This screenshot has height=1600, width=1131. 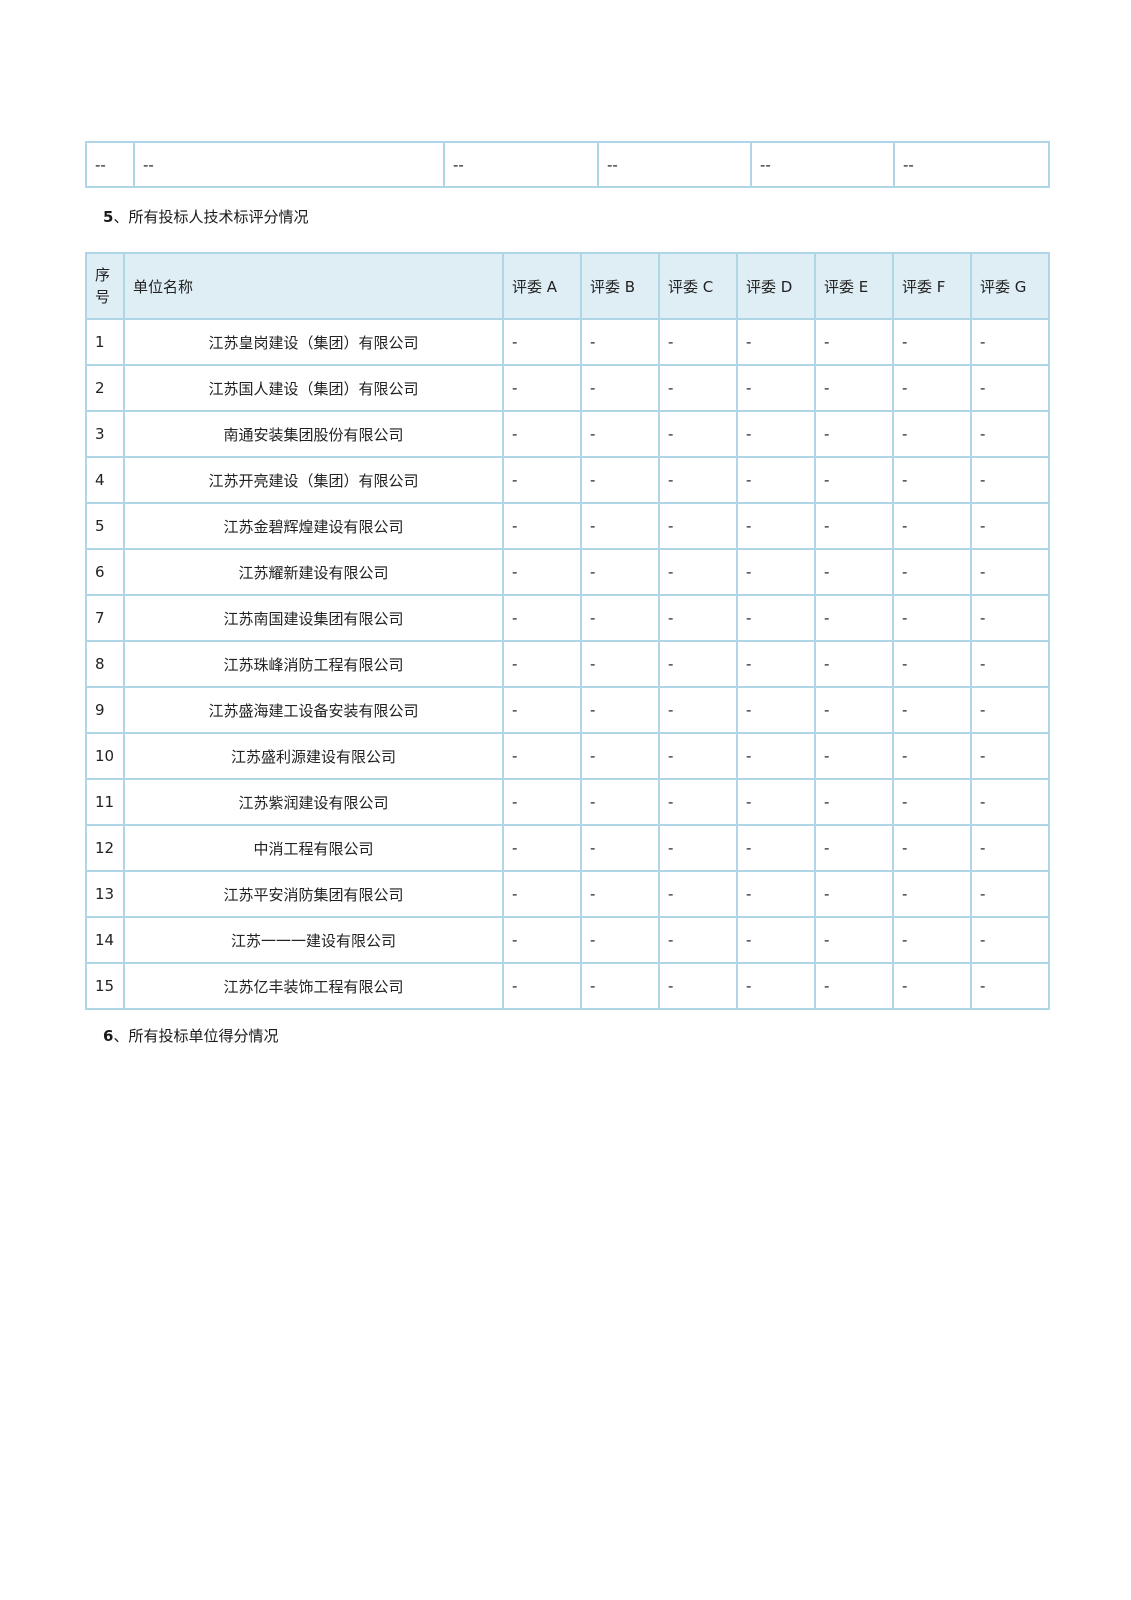 What do you see at coordinates (105, 388) in the screenshot?
I see `row-index: 2` at bounding box center [105, 388].